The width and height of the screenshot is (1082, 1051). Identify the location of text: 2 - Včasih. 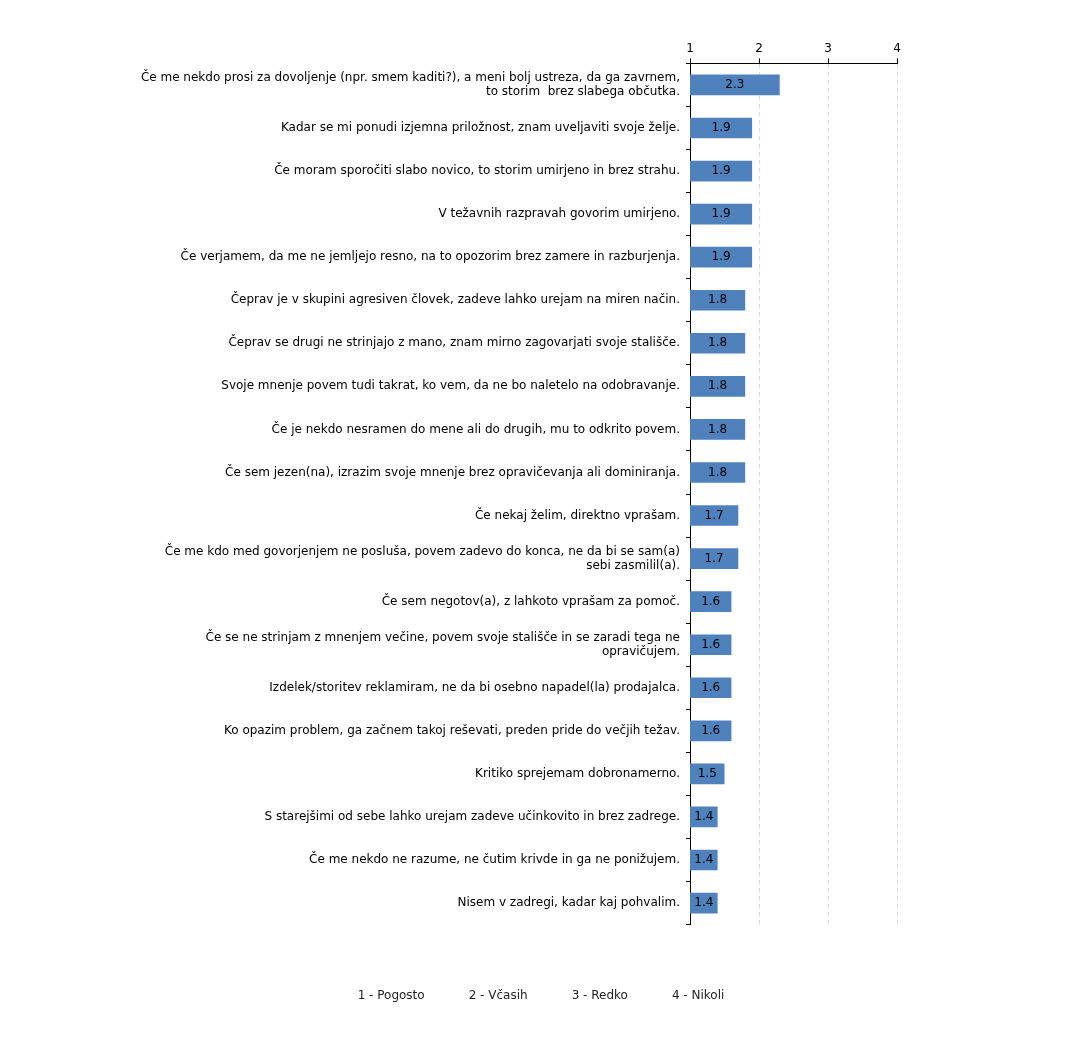
(498, 995).